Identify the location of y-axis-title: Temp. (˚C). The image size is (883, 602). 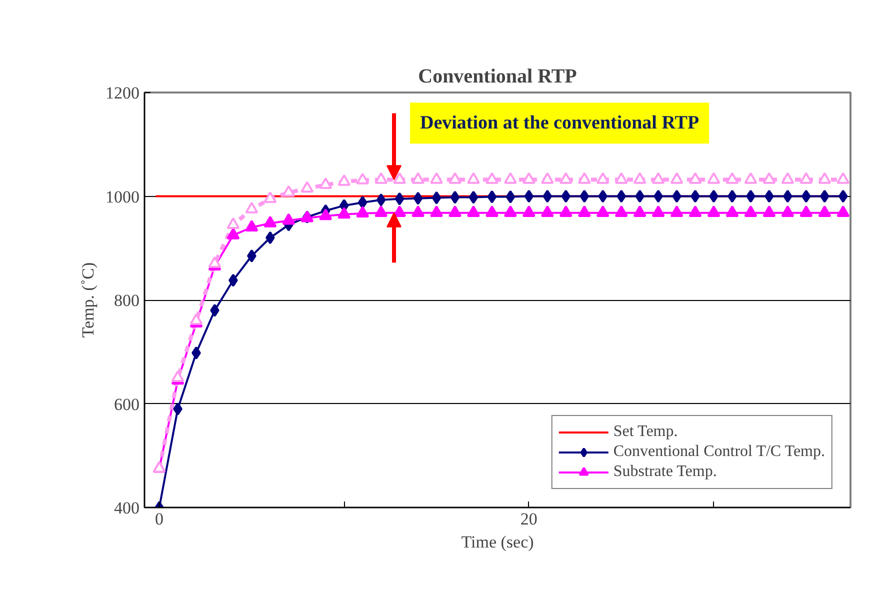
(88, 300).